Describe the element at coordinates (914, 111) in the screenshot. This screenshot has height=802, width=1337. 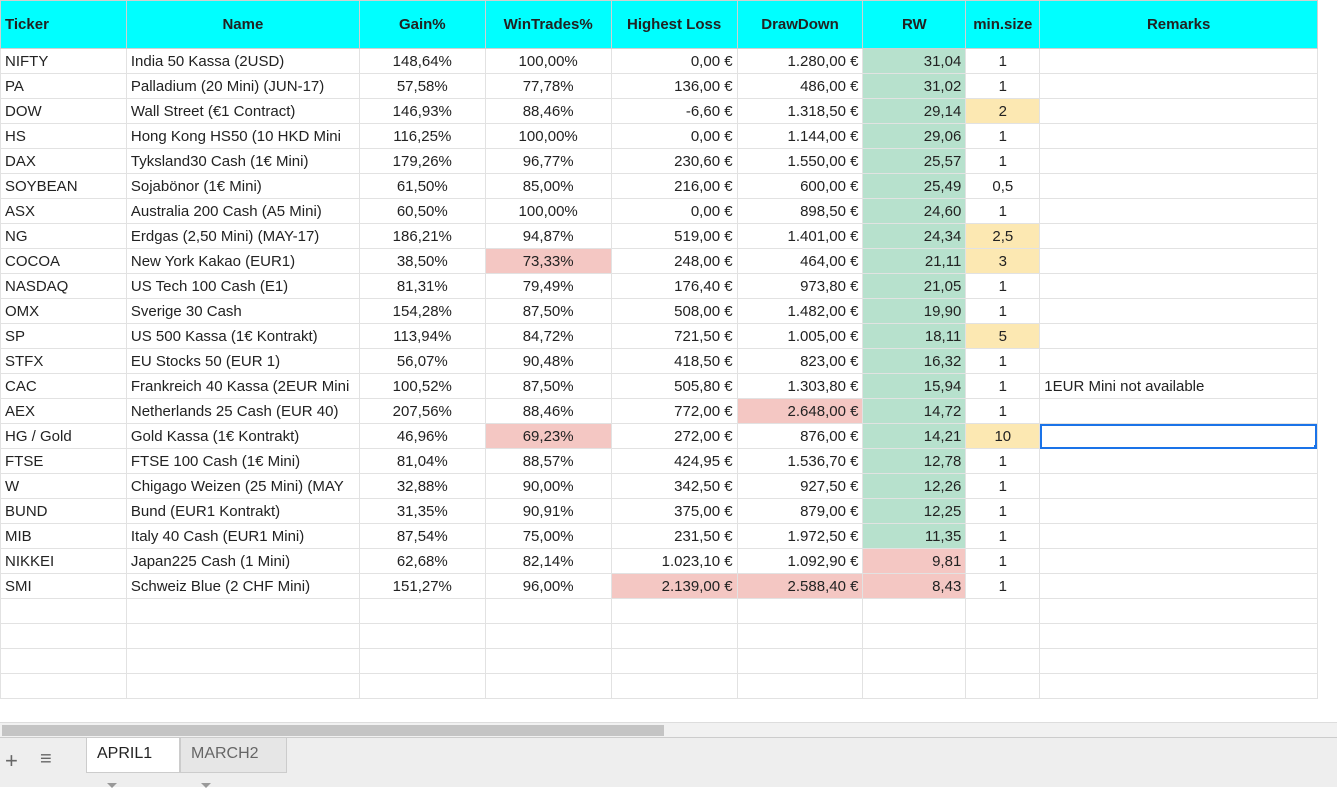
I see `cell-rw: 29,14` at that location.